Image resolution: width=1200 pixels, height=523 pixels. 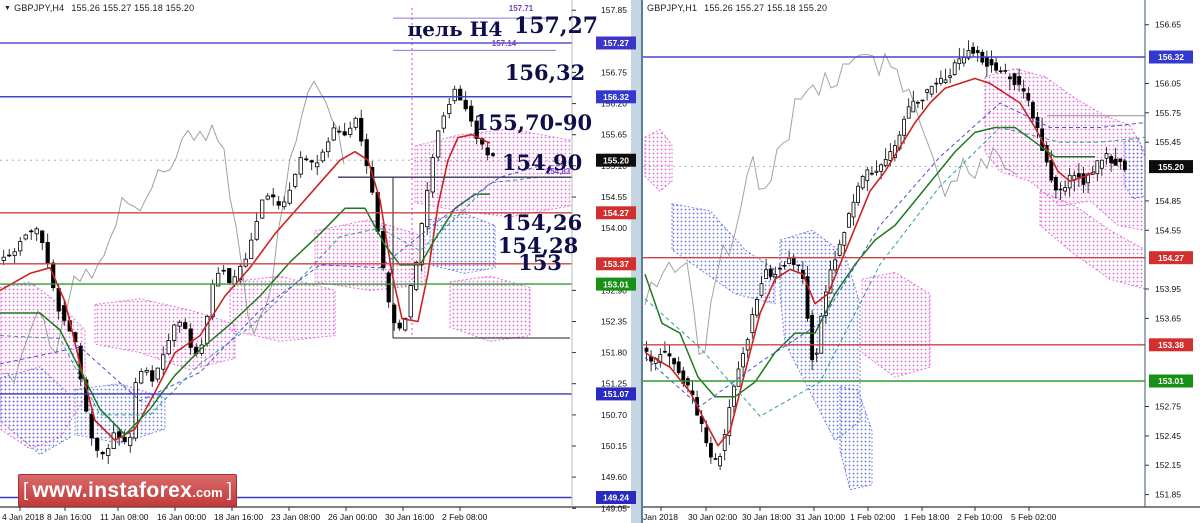 I want to click on svg-text: 11 Jan 08:00, so click(x=124, y=517).